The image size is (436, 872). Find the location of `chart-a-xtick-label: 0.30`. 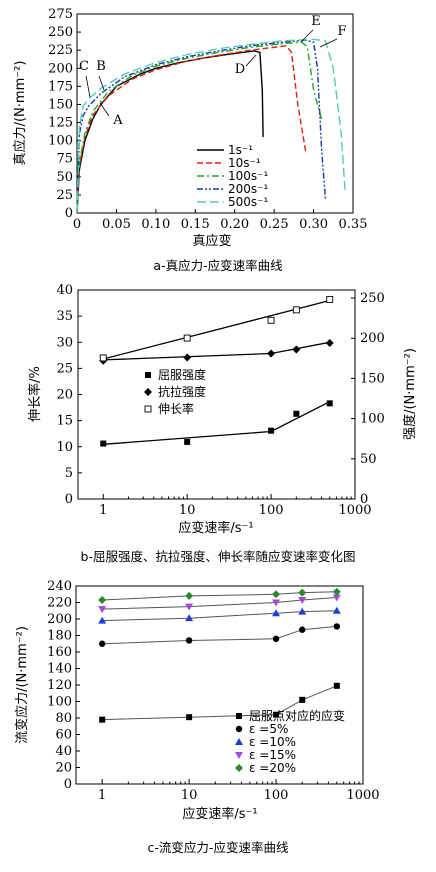

chart-a-xtick-label: 0.30 is located at coordinates (313, 224).